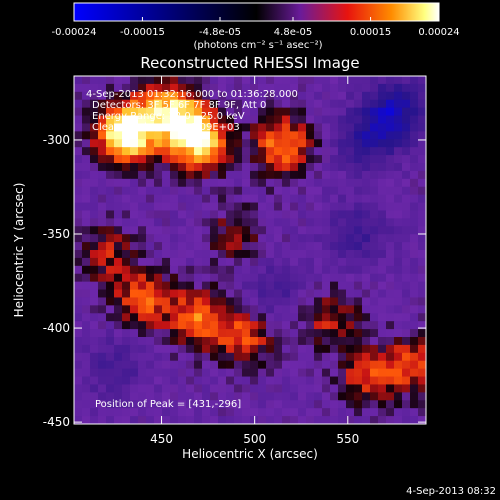  I want to click on colorbar-tick-label: 4.8e-05, so click(293, 32).